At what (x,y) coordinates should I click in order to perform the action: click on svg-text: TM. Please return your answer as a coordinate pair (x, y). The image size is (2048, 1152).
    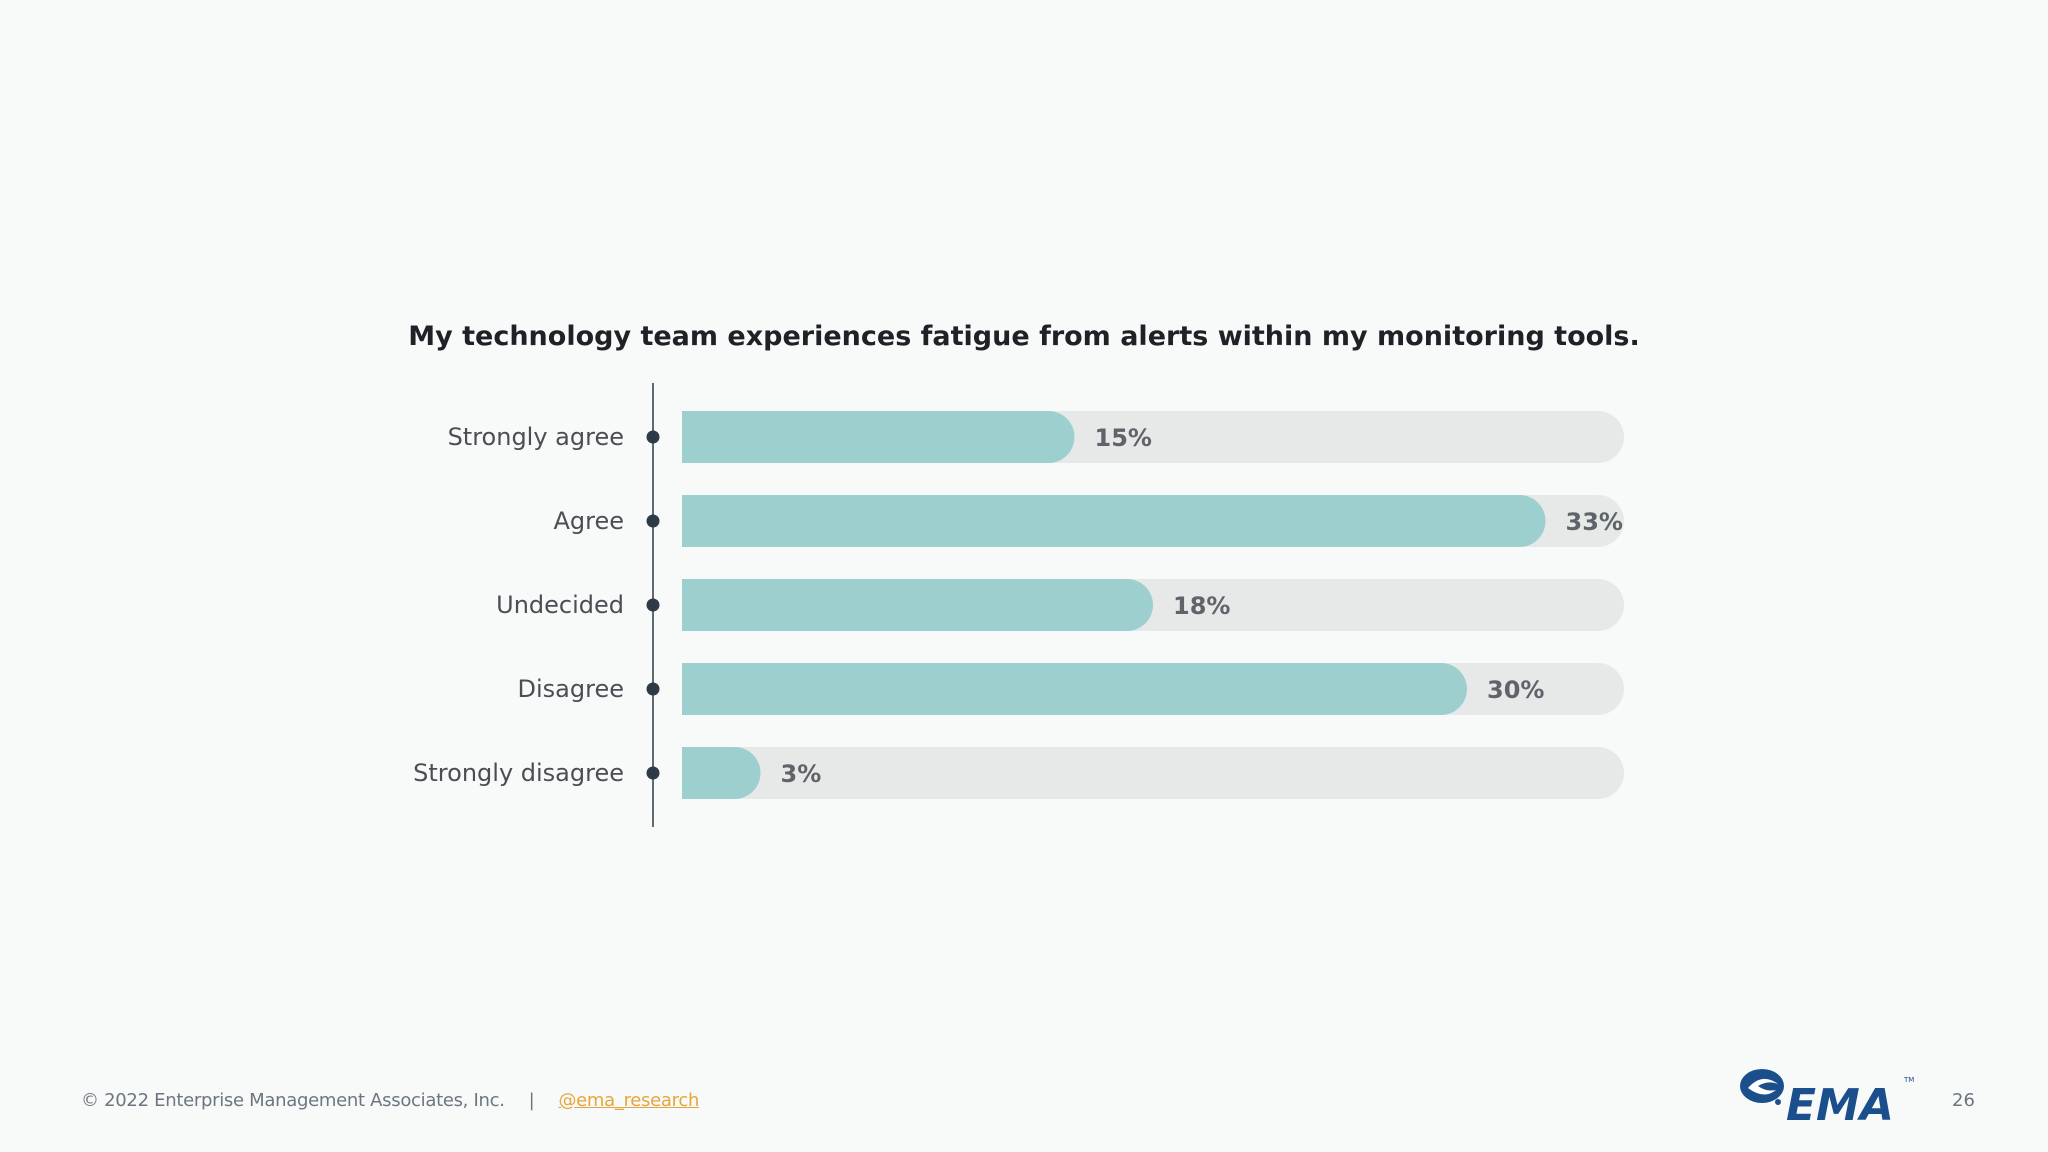
    Looking at the image, I should click on (1908, 1080).